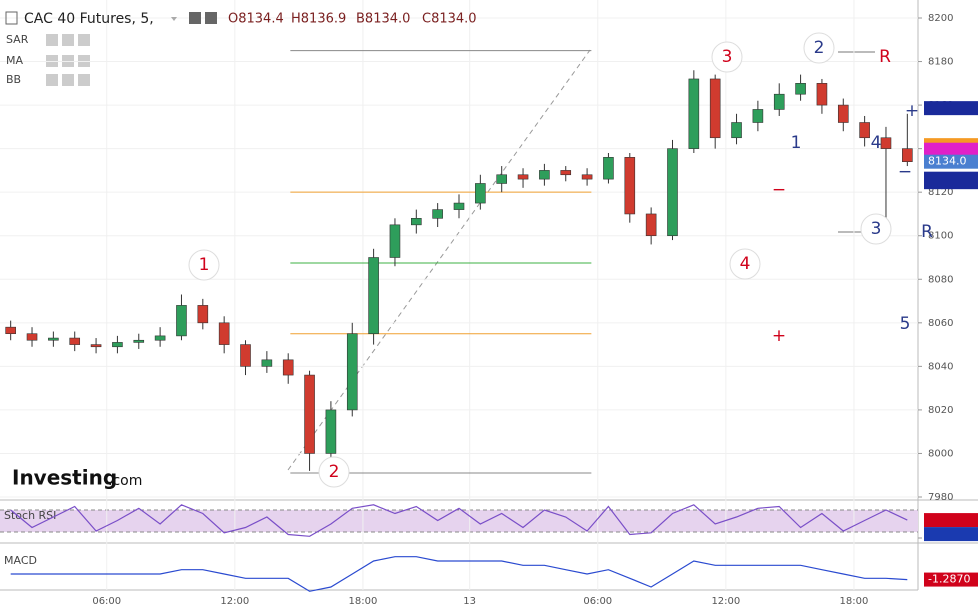 The image size is (978, 607). I want to click on y-tick-label: 8200, so click(940, 18).